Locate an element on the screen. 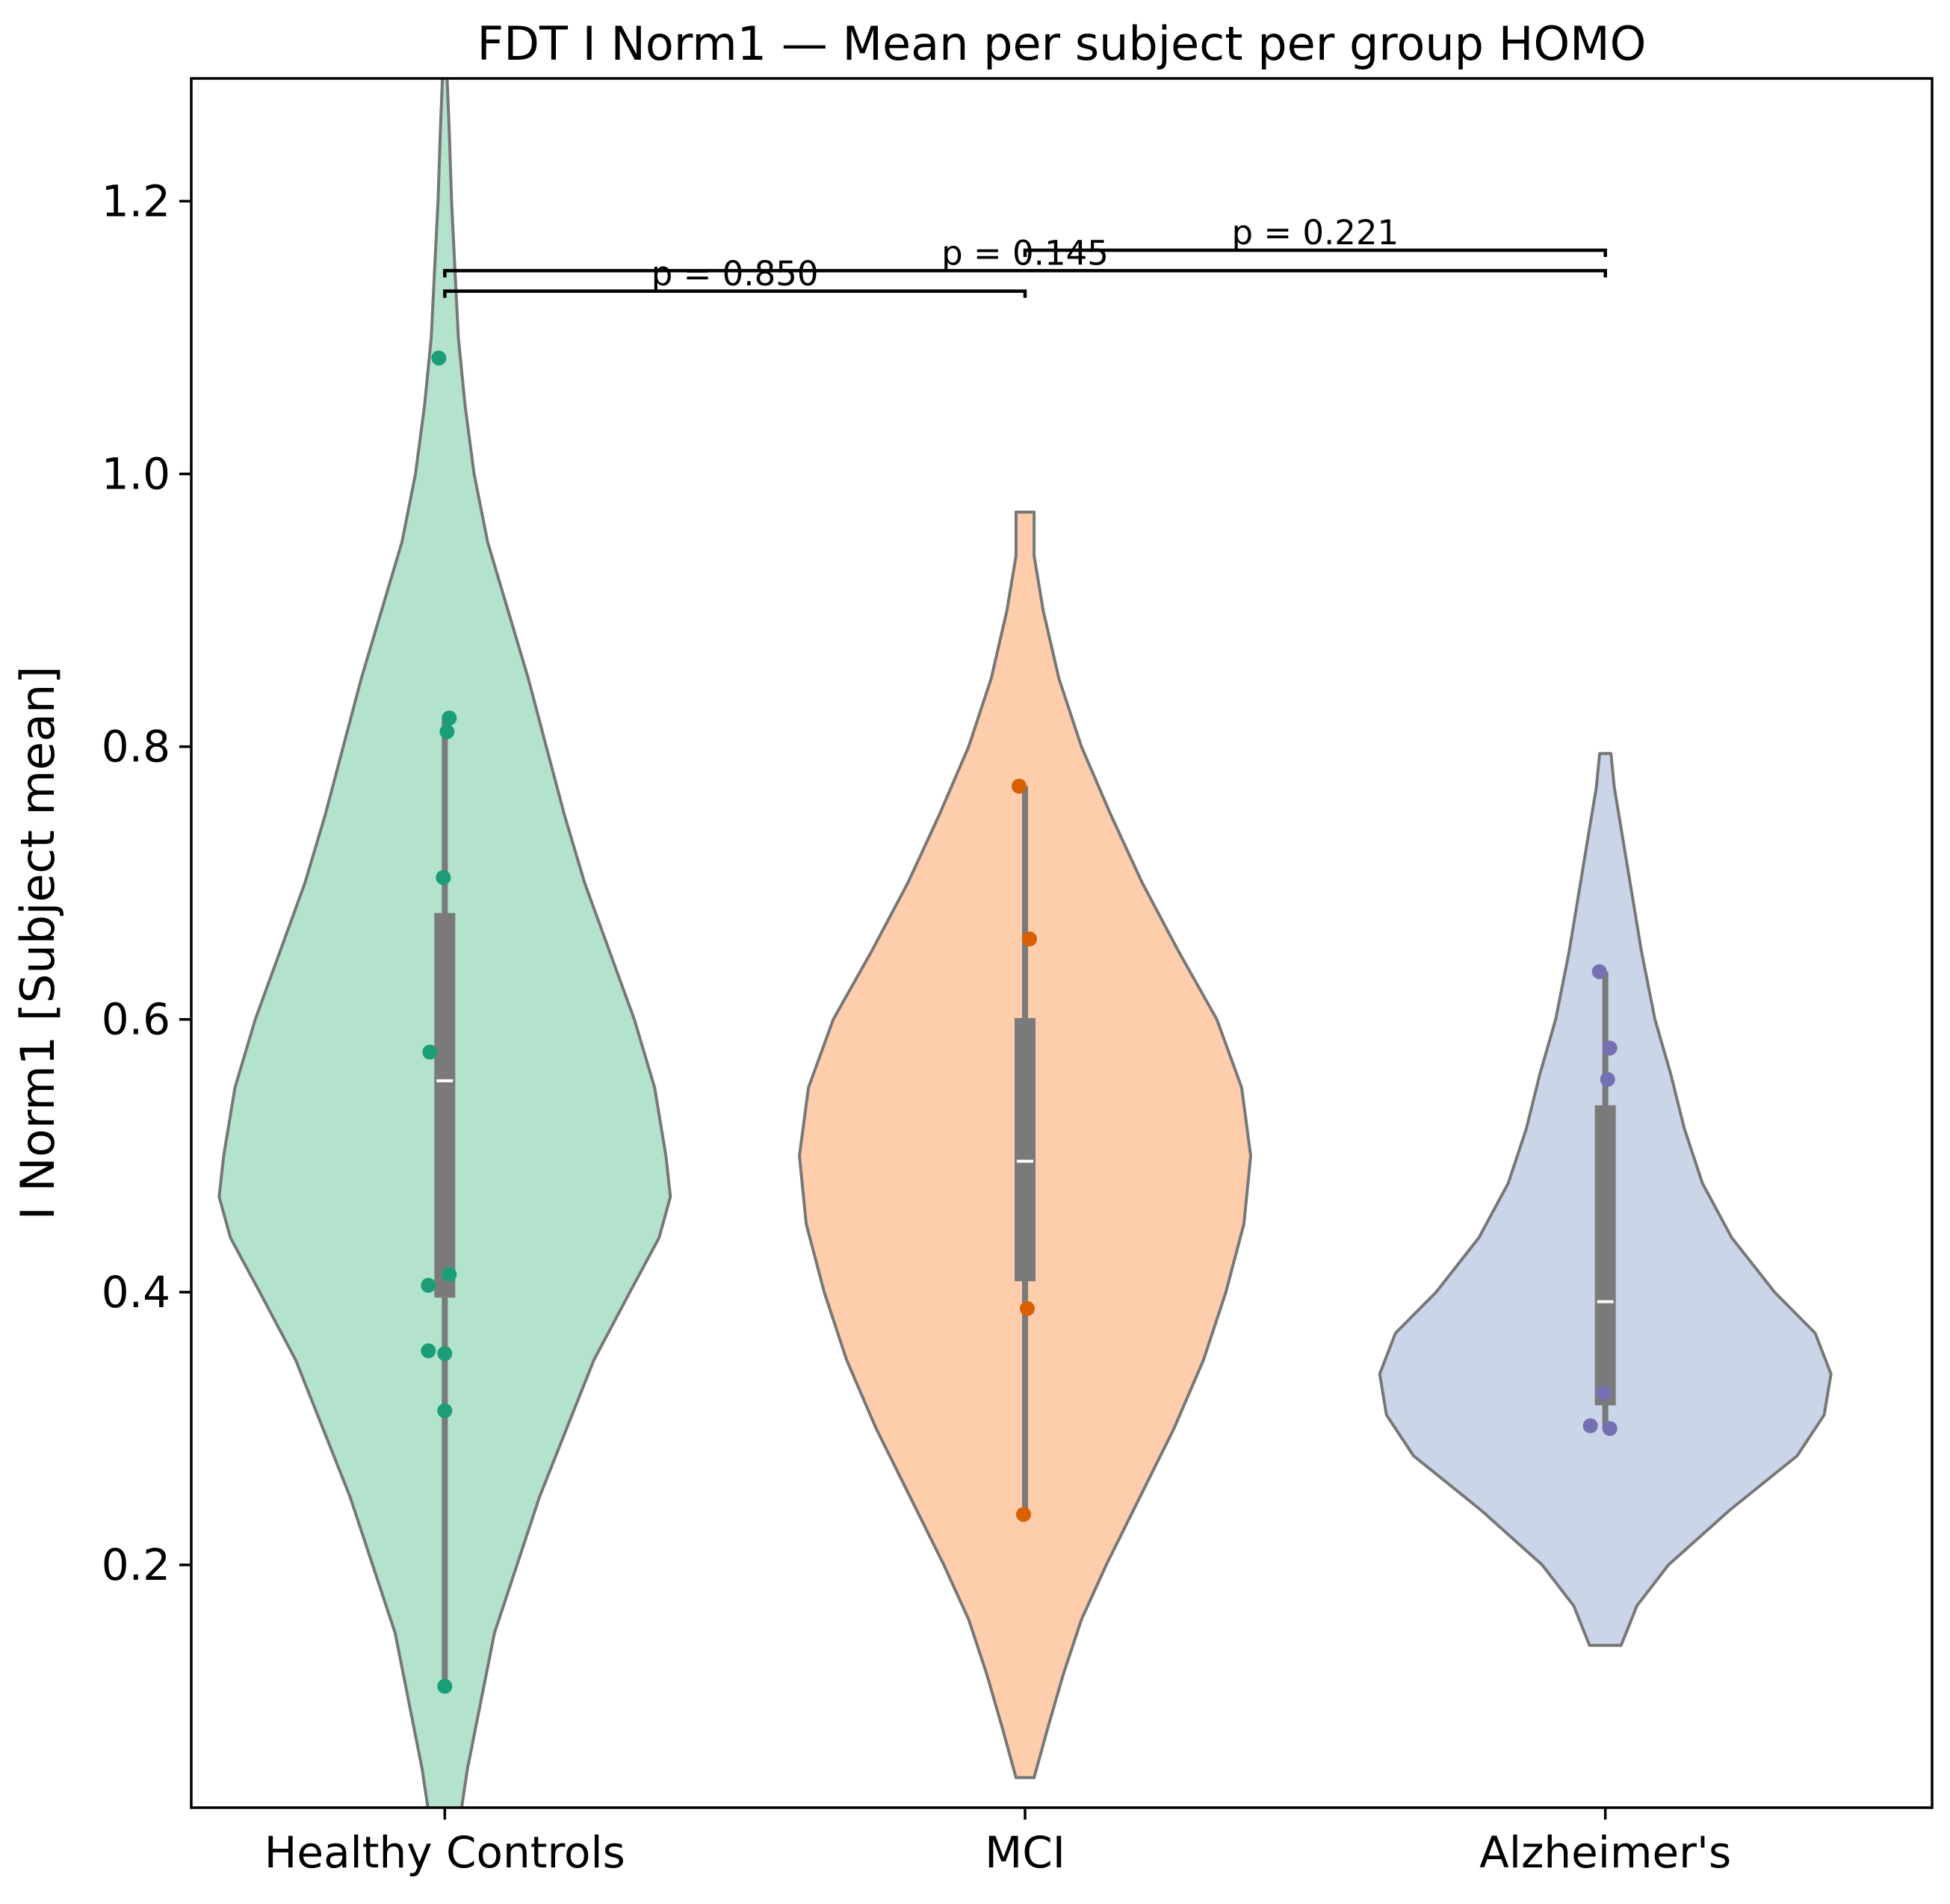 The image size is (1950, 1904). x-tick-label-2: Alzheimer's is located at coordinates (1605, 1852).